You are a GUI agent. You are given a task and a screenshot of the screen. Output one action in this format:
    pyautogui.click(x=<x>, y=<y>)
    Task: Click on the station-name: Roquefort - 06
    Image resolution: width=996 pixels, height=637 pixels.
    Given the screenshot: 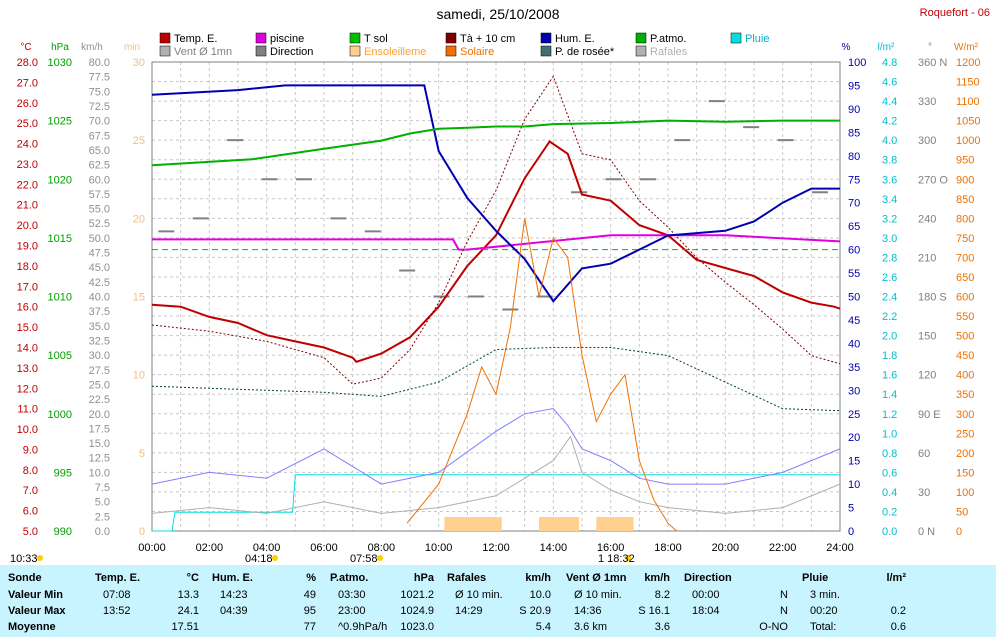 What is the action you would take?
    pyautogui.click(x=955, y=13)
    